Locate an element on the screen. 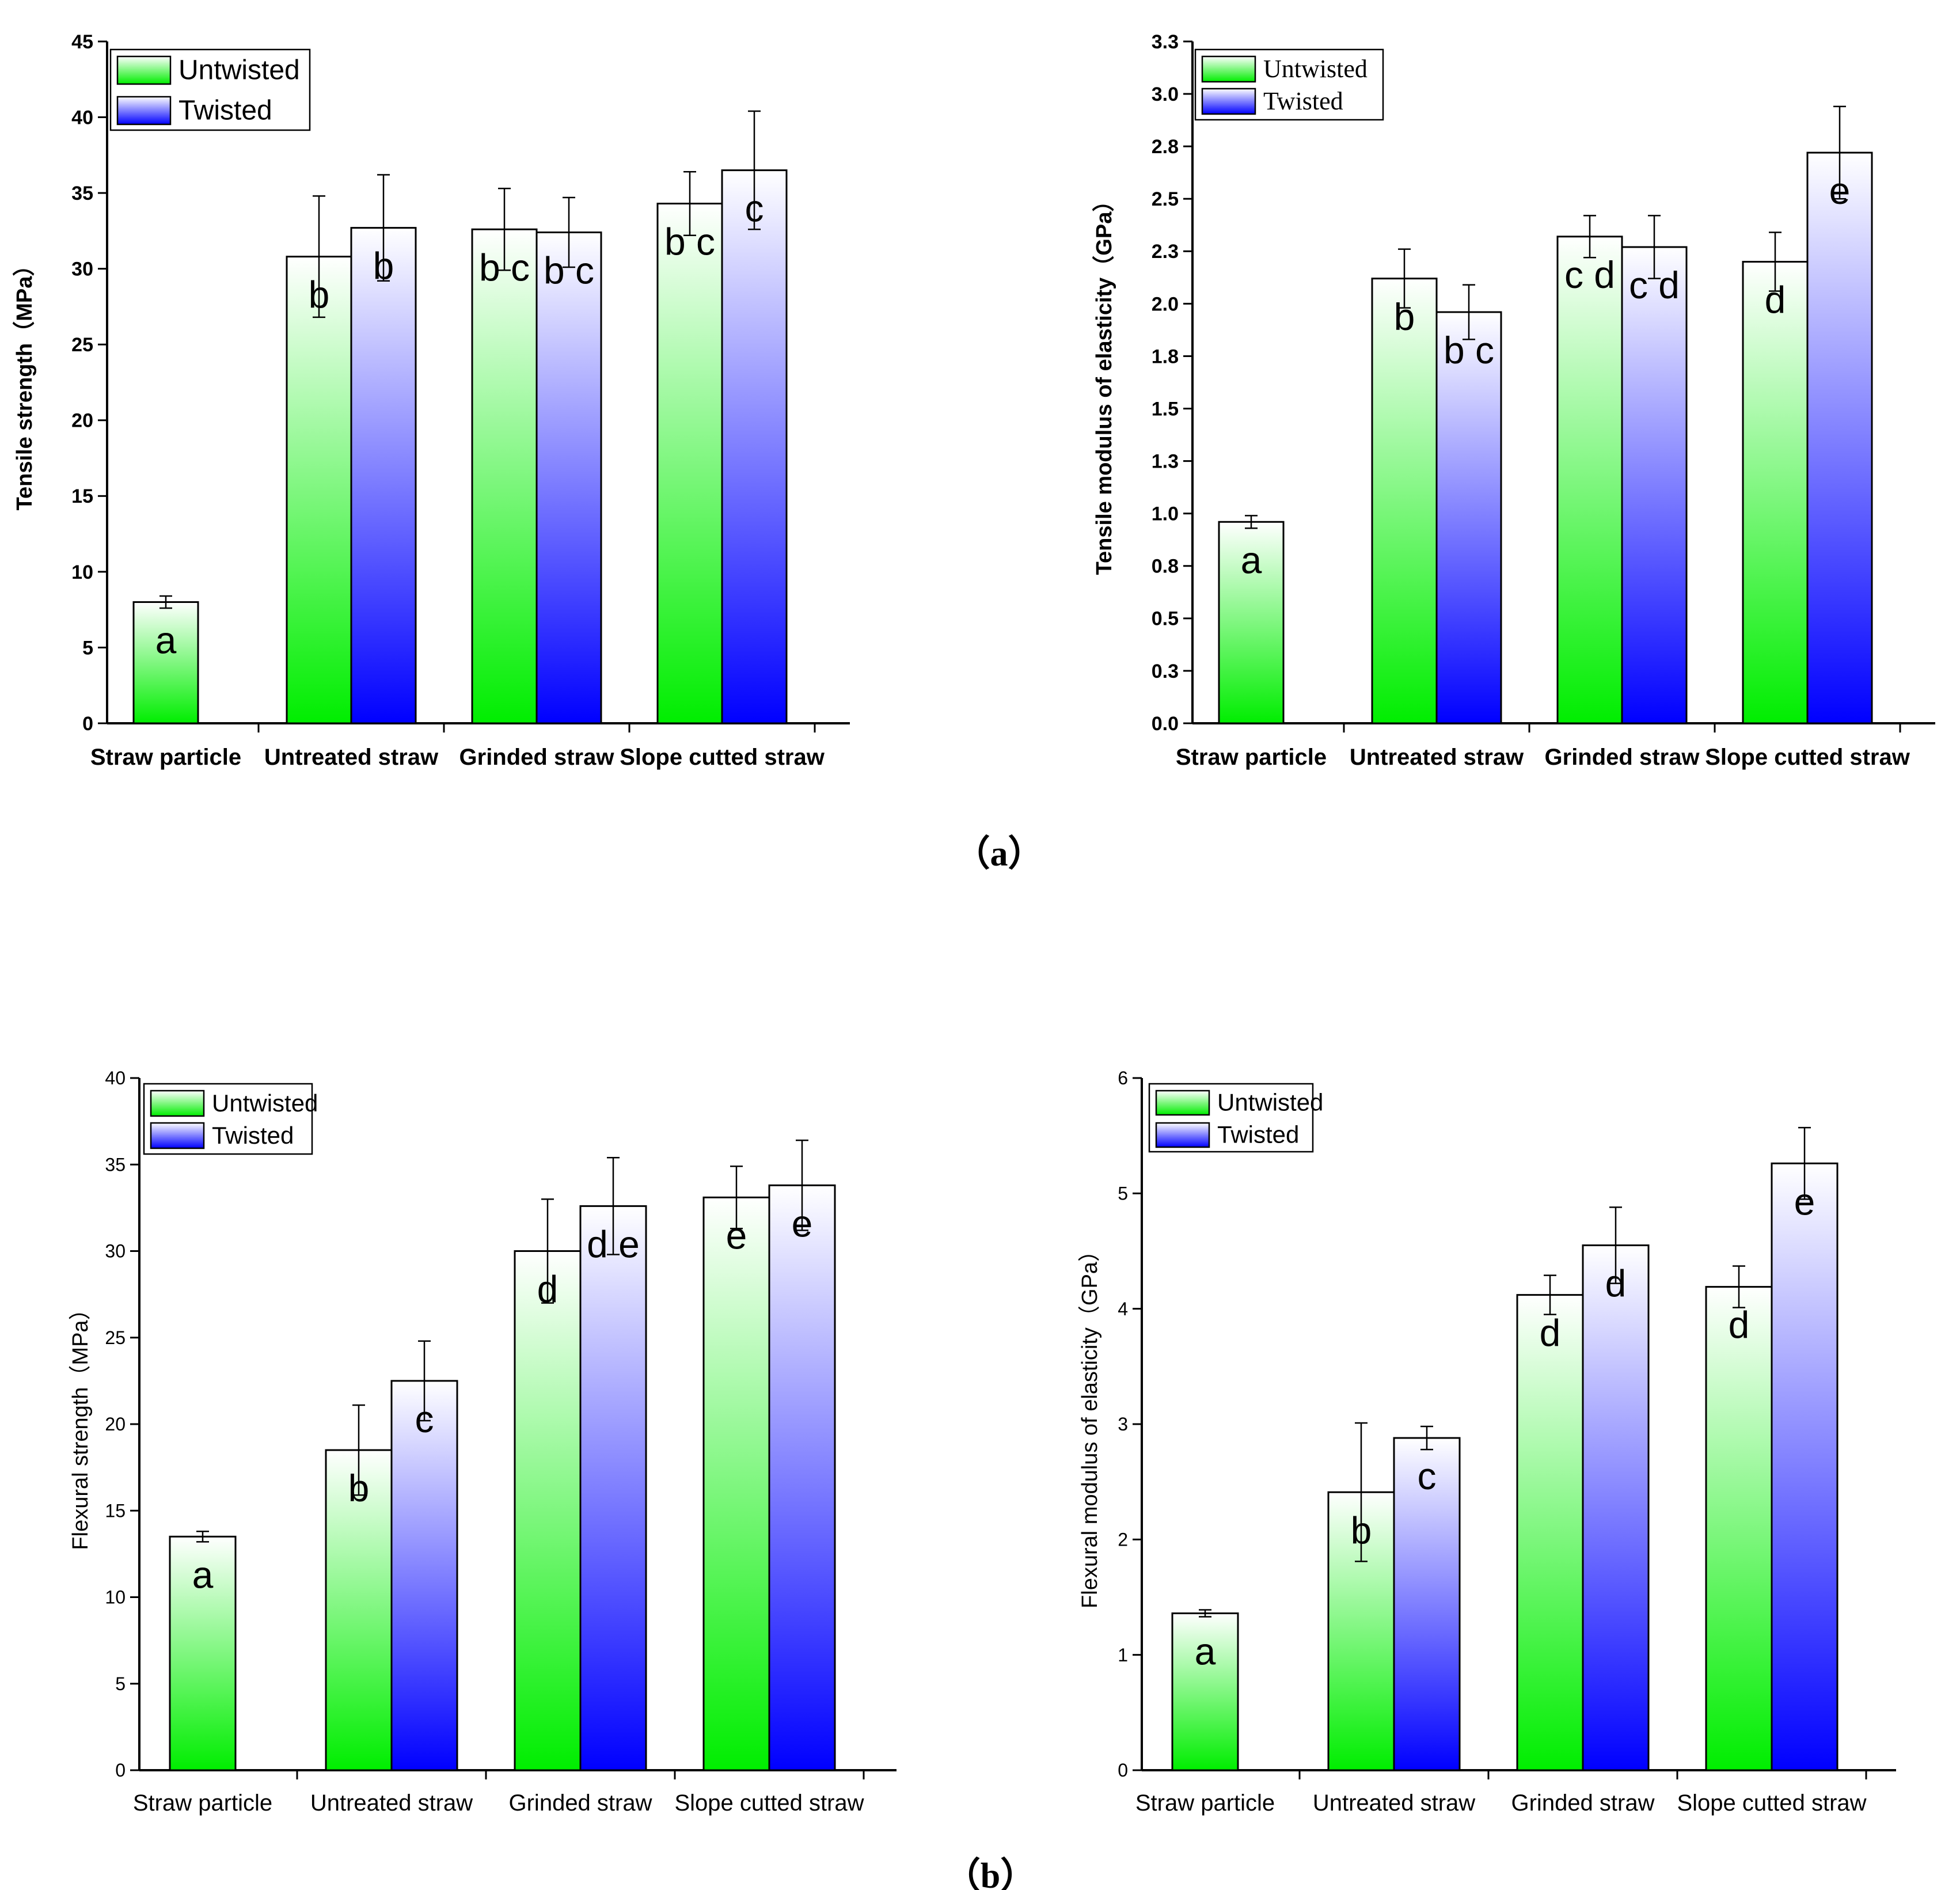  y-tick-label: 2.3 is located at coordinates (1165, 252).